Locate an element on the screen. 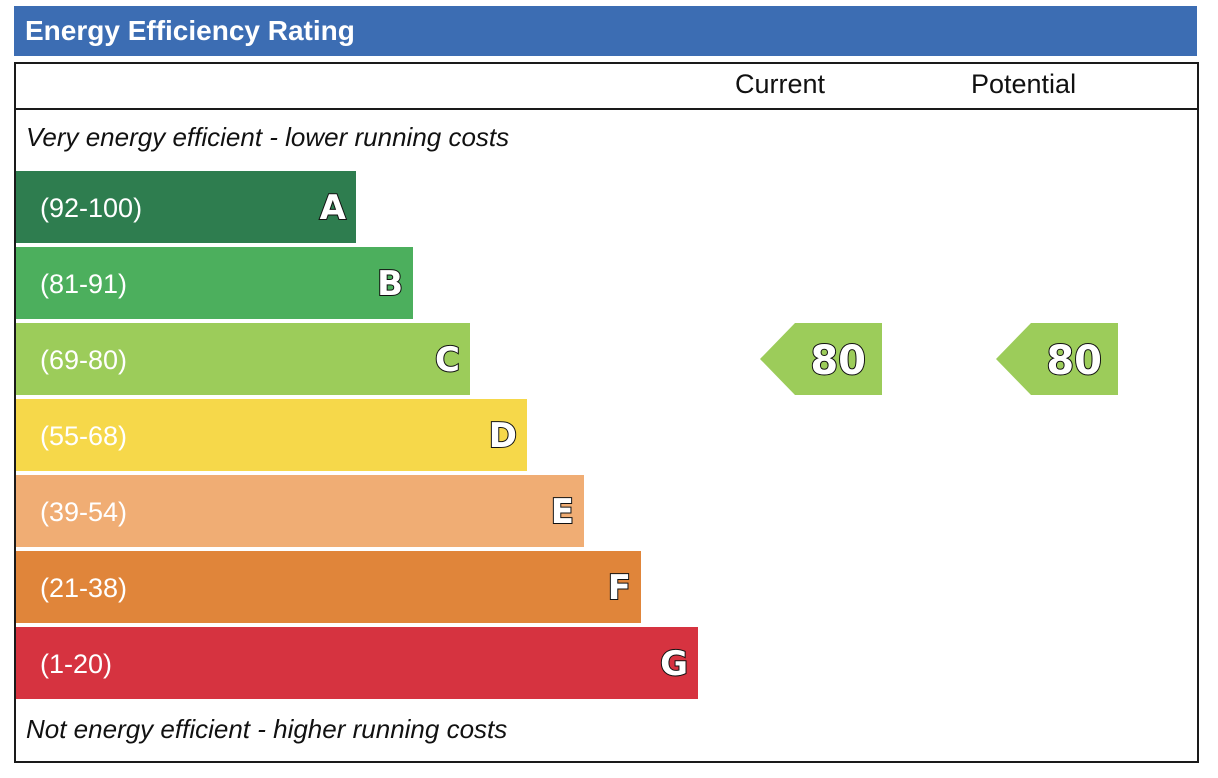 The height and width of the screenshot is (778, 1218). band-e-bar is located at coordinates (300, 511).